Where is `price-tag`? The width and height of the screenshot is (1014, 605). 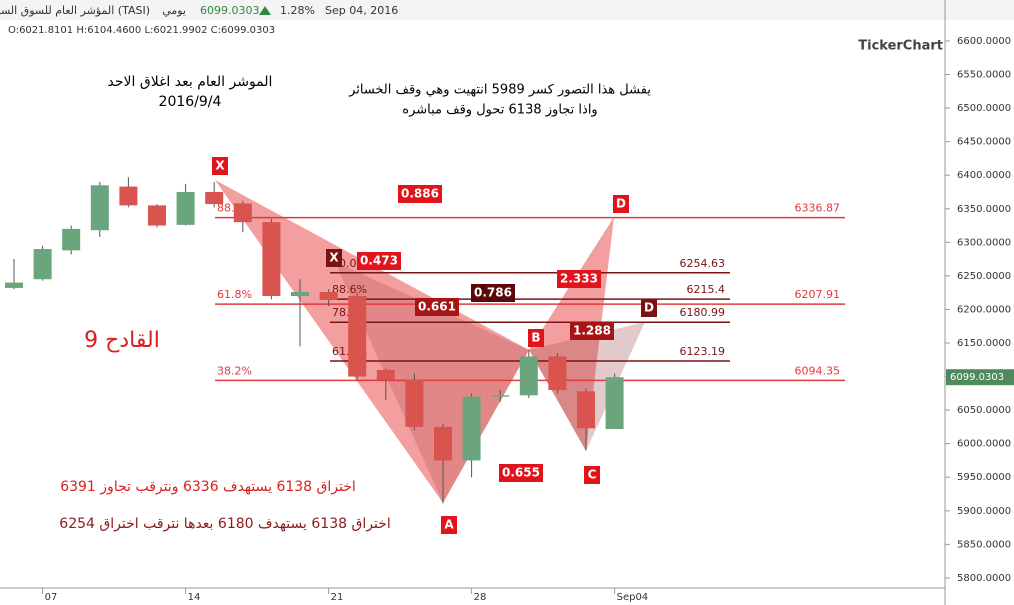
price-tag is located at coordinates (980, 377).